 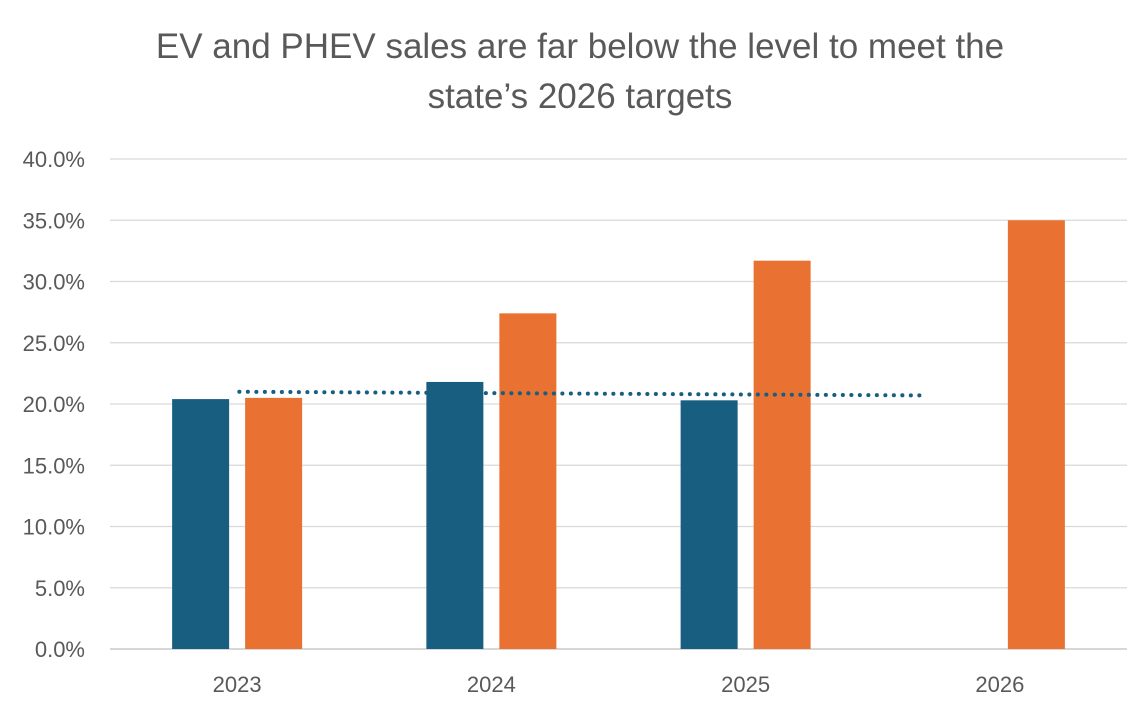 What do you see at coordinates (580, 96) in the screenshot?
I see `chart-title-line-2: state’s 2026 targets` at bounding box center [580, 96].